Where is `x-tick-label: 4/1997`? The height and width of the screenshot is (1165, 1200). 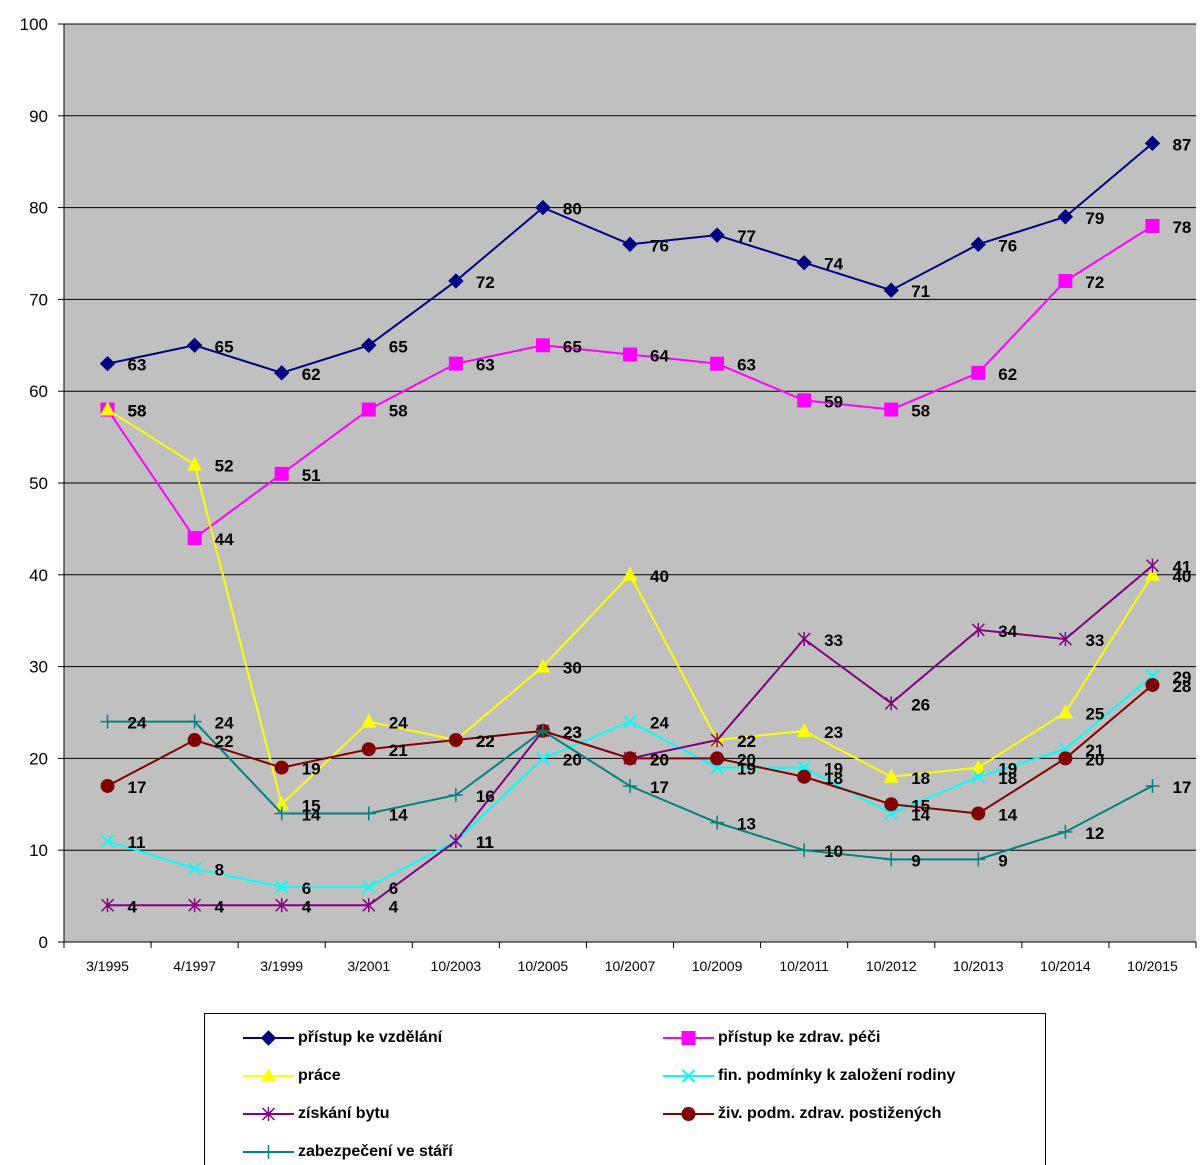 x-tick-label: 4/1997 is located at coordinates (194, 966).